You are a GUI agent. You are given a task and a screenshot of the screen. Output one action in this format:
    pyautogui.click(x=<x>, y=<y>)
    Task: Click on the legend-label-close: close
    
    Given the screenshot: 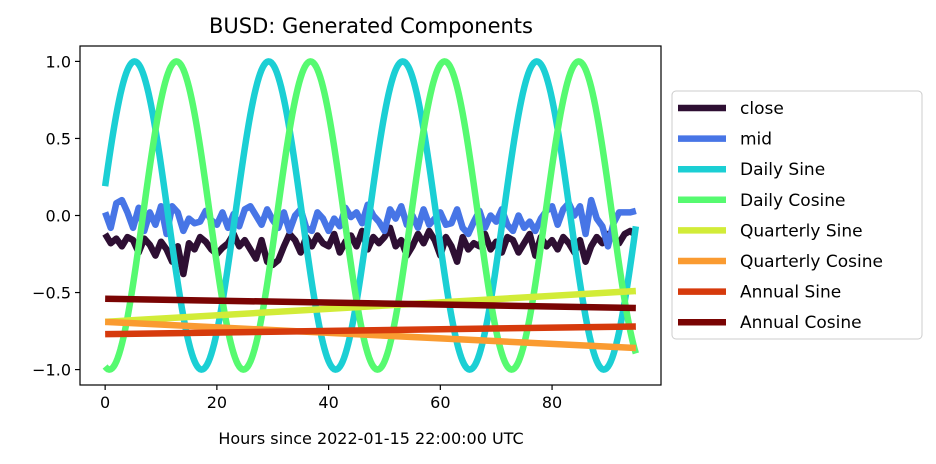 What is the action you would take?
    pyautogui.click(x=762, y=109)
    